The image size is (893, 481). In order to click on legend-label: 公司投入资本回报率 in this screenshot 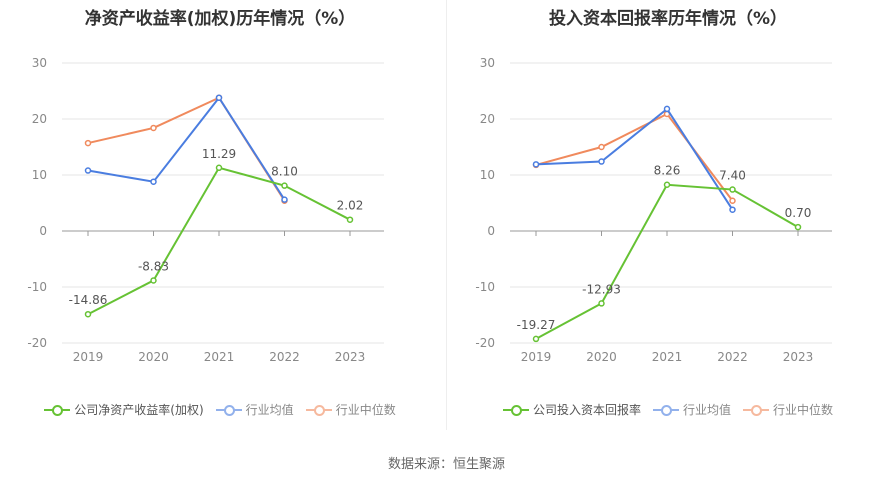, I will do `click(586, 410)`.